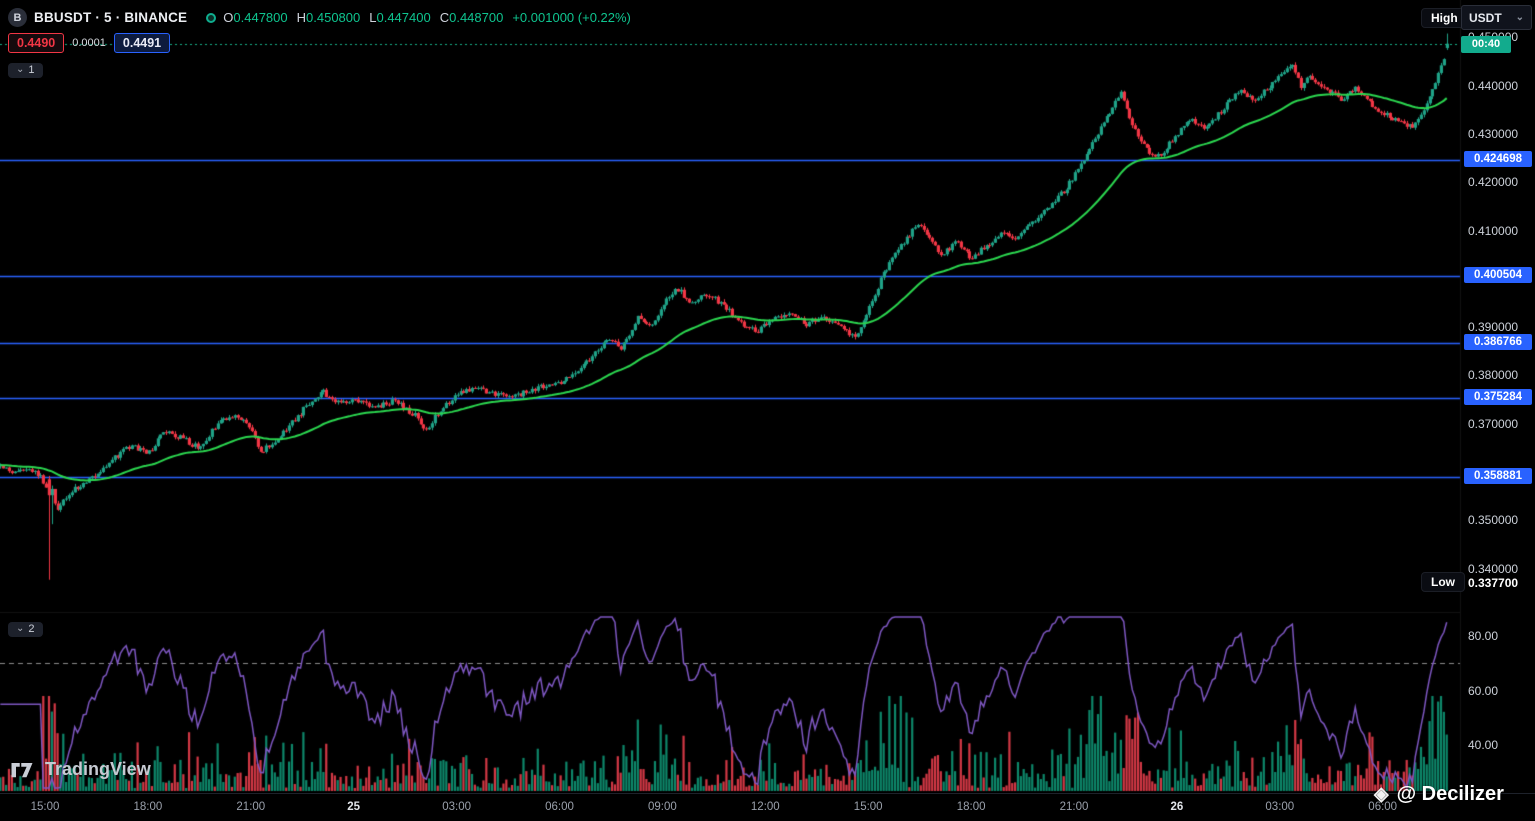  Describe the element at coordinates (111, 17) in the screenshot. I see `symbol-title: BBUSDT · 5 · BINANCE` at that location.